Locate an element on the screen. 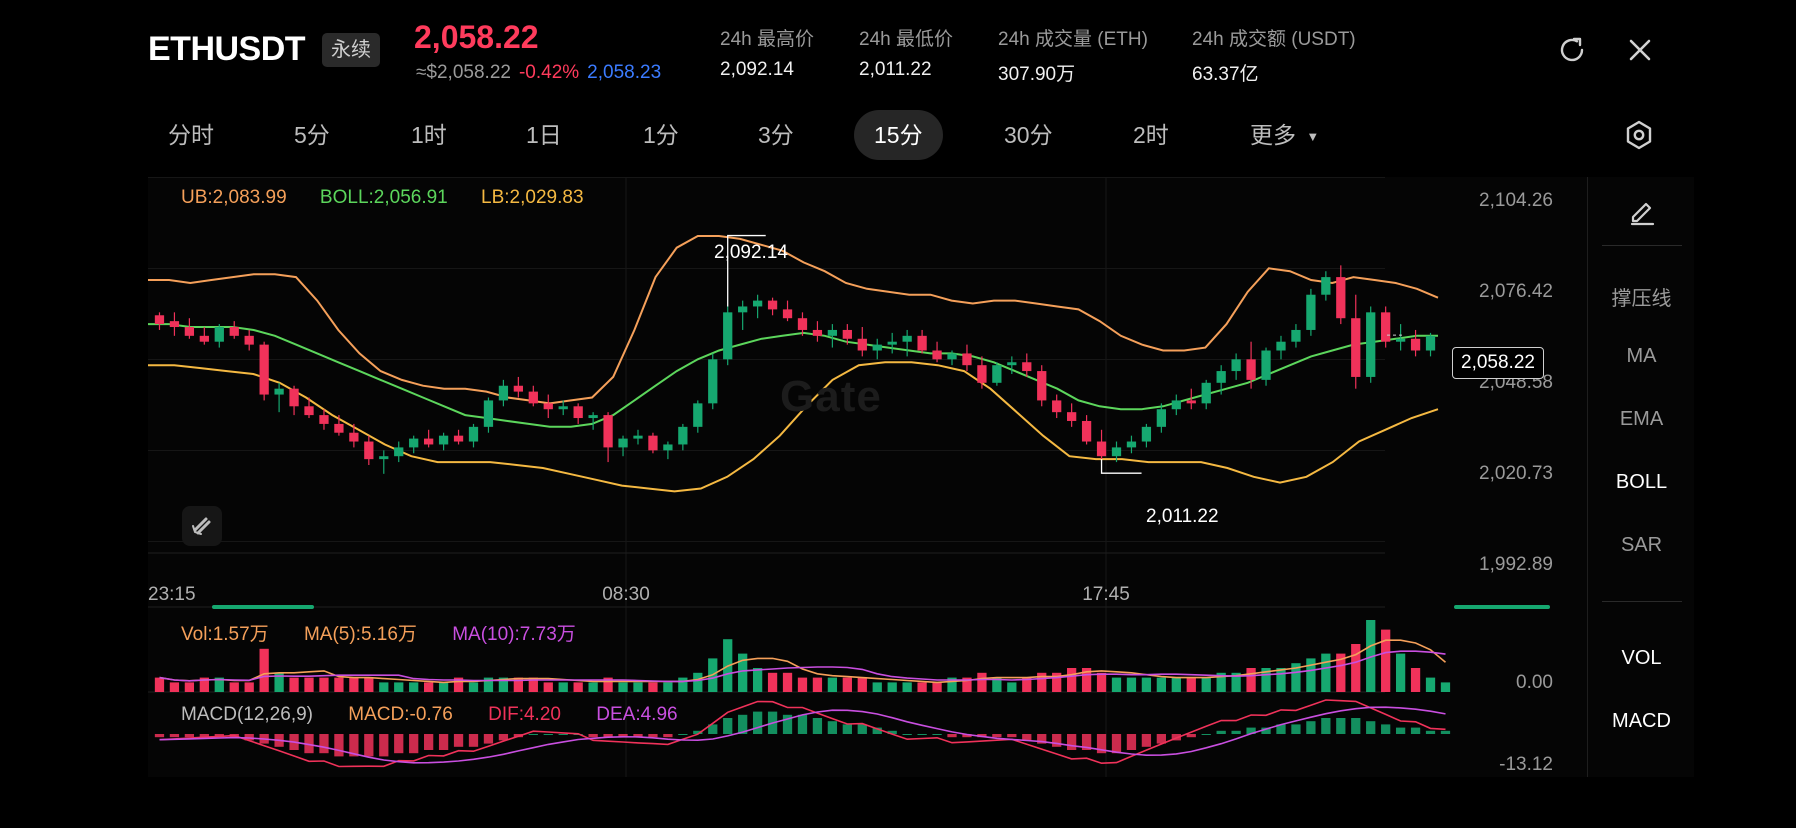 This screenshot has height=828, width=1796. boll-legend: UB:2,083.99 BOLL:2,056.91 LB:2,029.83 is located at coordinates (382, 198).